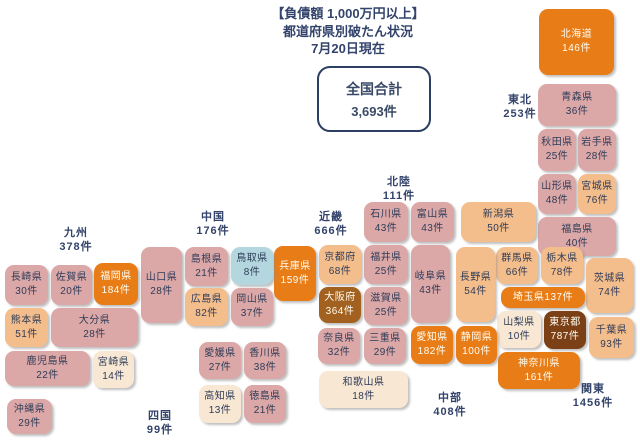  What do you see at coordinates (160, 429) in the screenshot?
I see `region-count: 99件` at bounding box center [160, 429].